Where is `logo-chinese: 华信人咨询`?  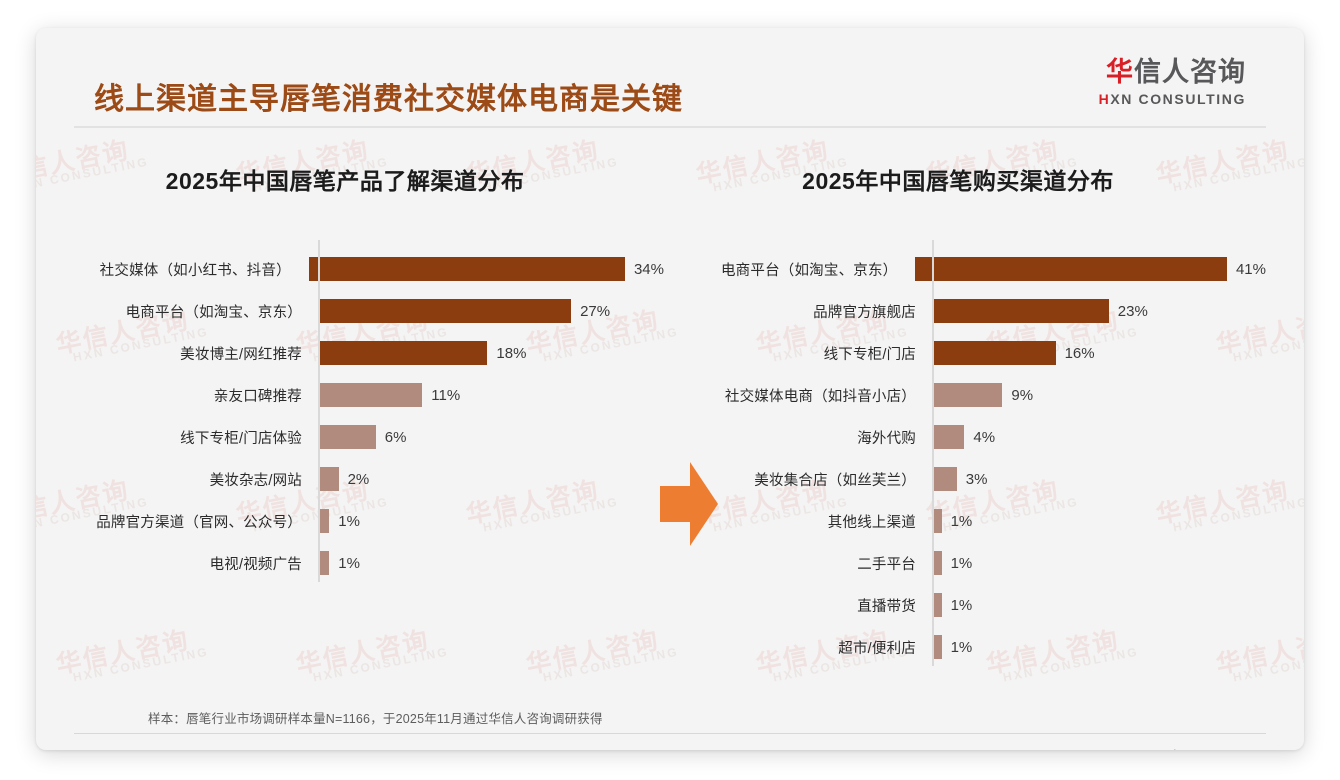 logo-chinese: 华信人咨询 is located at coordinates (1172, 72).